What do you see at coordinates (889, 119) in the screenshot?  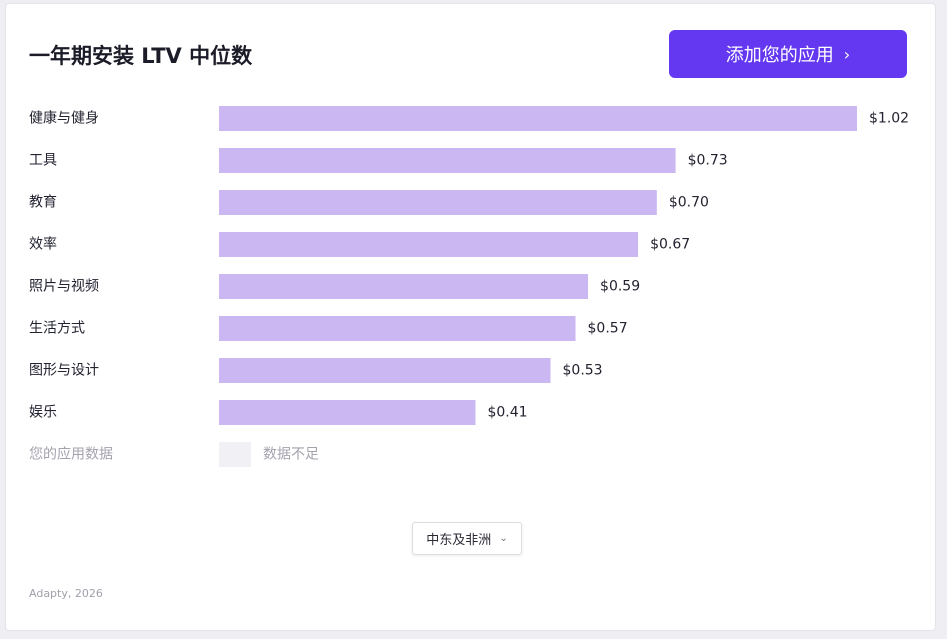 I see `value-label: $1.02` at bounding box center [889, 119].